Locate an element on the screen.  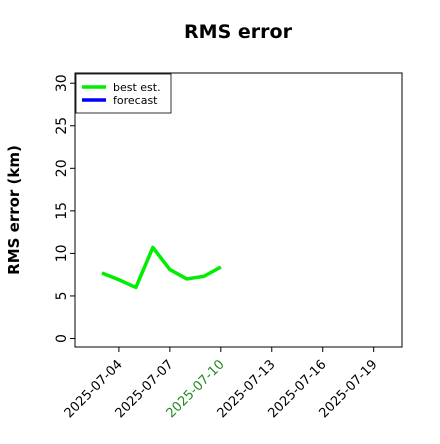
legend-label: best est. is located at coordinates (137, 87).